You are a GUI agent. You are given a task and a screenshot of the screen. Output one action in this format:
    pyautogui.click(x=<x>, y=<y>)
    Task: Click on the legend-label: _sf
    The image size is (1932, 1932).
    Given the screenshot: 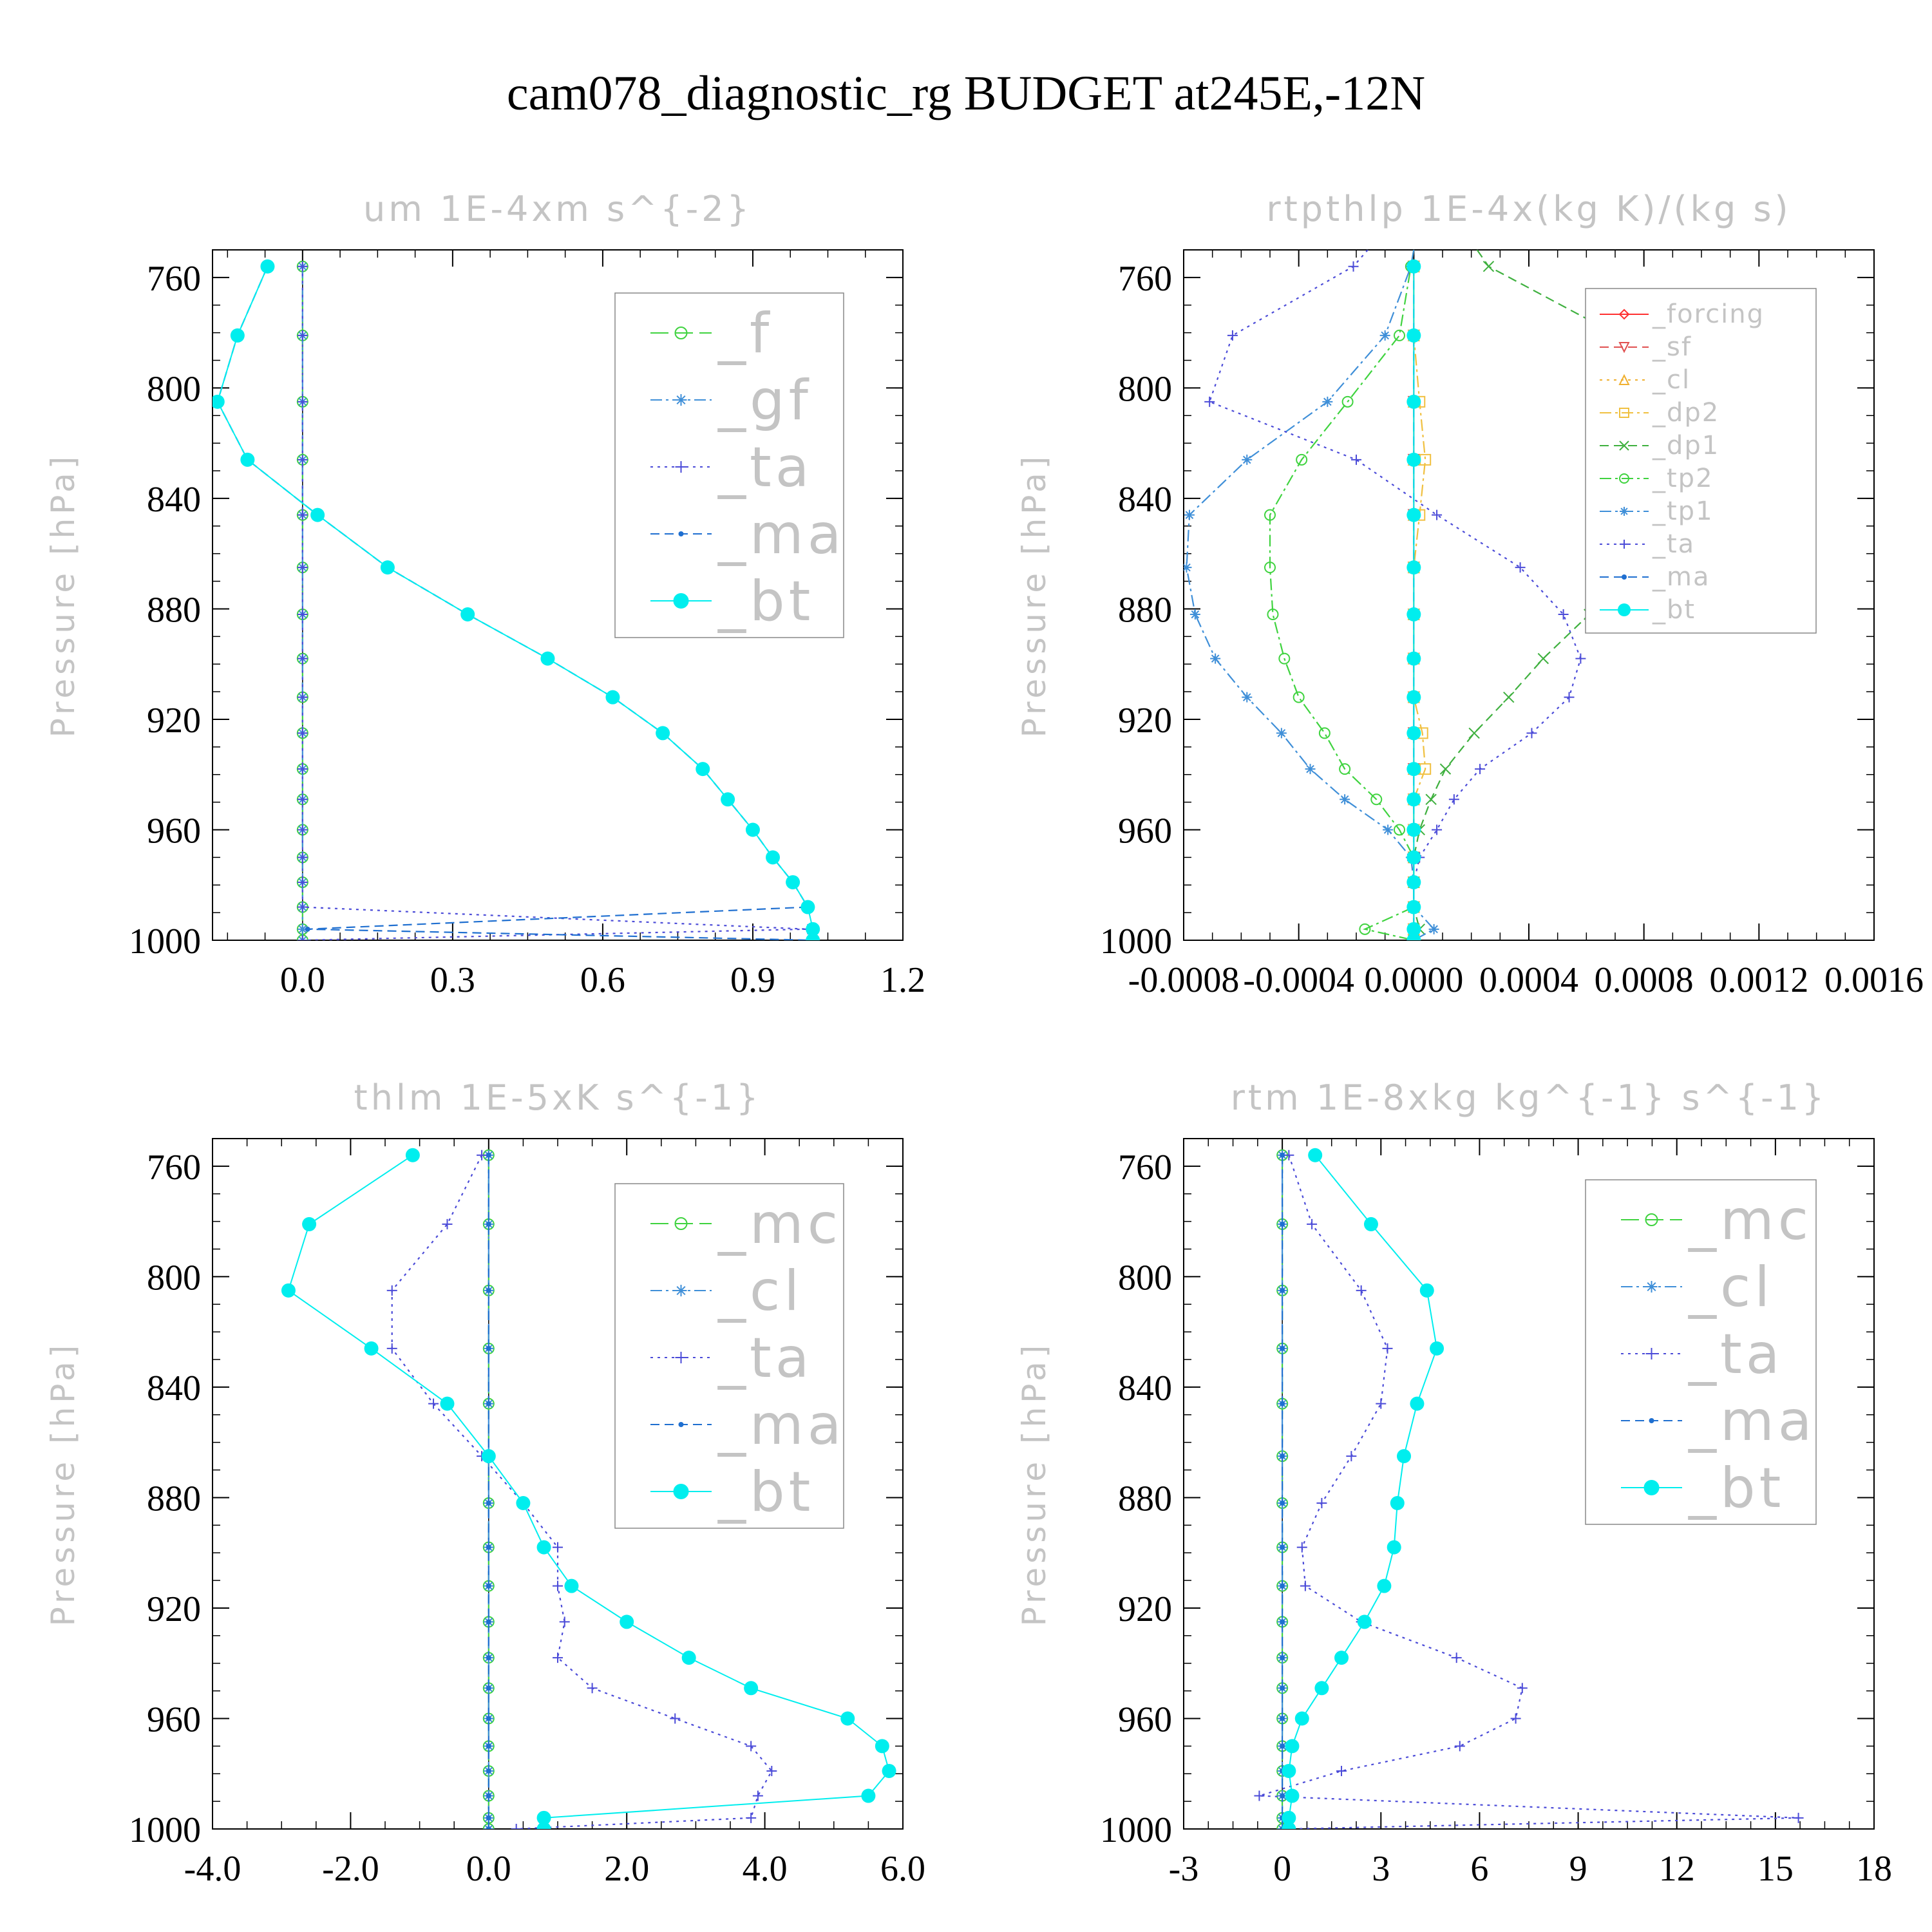 What is the action you would take?
    pyautogui.click(x=1672, y=347)
    